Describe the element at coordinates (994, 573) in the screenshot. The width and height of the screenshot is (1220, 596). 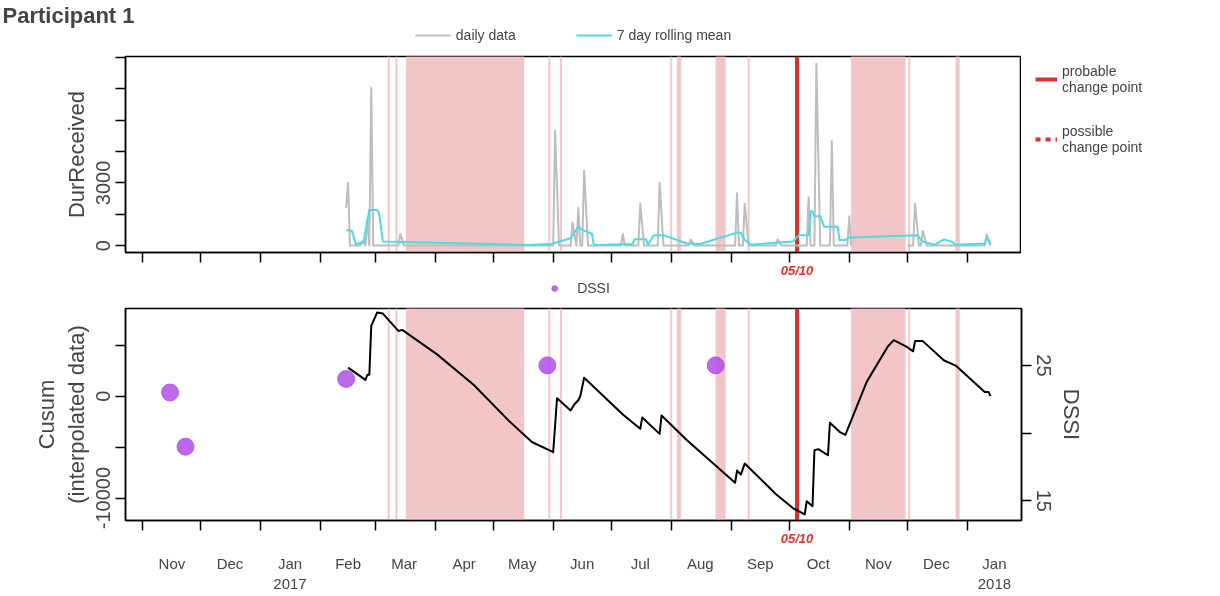
I see `x-tick-label: Jan 2018` at that location.